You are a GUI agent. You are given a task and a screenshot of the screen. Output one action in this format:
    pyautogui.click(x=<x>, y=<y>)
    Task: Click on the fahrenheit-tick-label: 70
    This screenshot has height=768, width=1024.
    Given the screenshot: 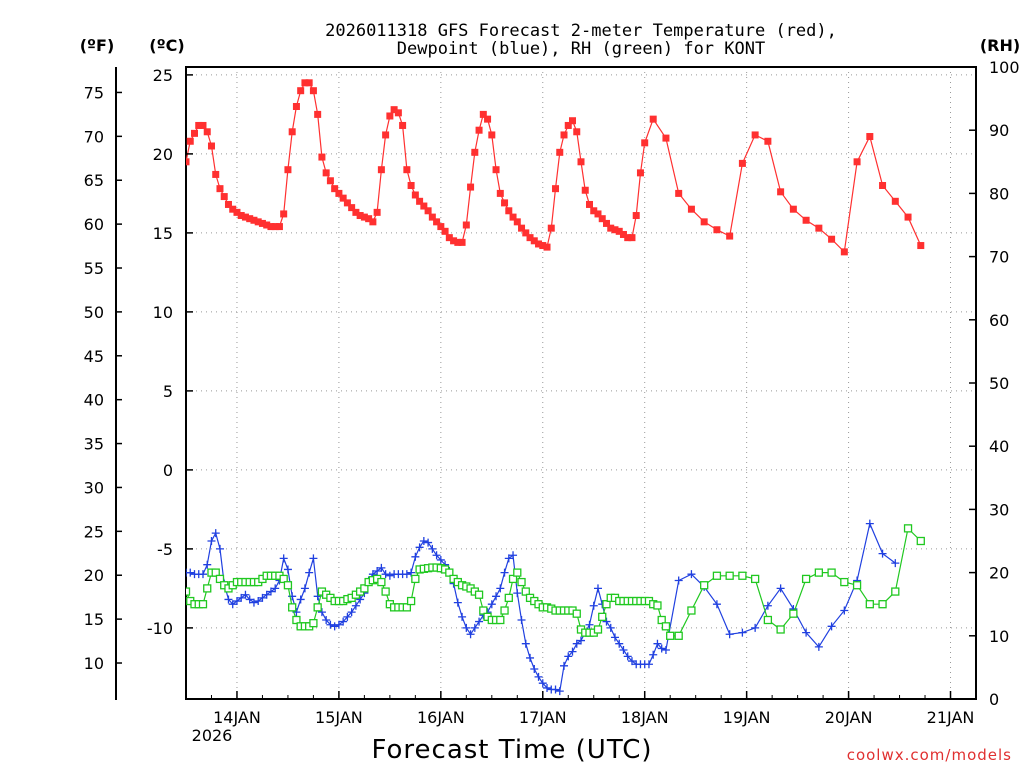 What is the action you would take?
    pyautogui.click(x=94, y=136)
    